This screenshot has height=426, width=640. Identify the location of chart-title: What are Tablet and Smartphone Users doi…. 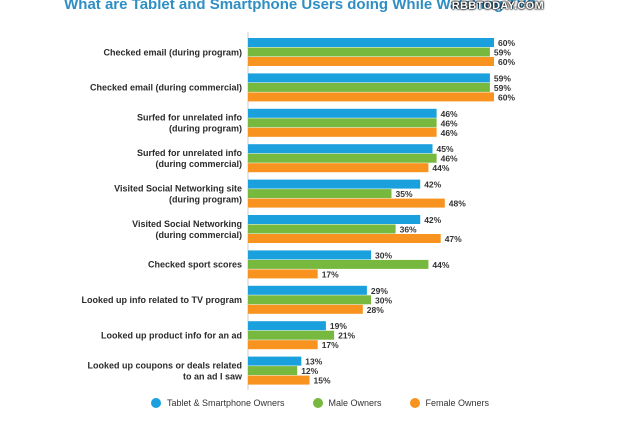
(300, 6).